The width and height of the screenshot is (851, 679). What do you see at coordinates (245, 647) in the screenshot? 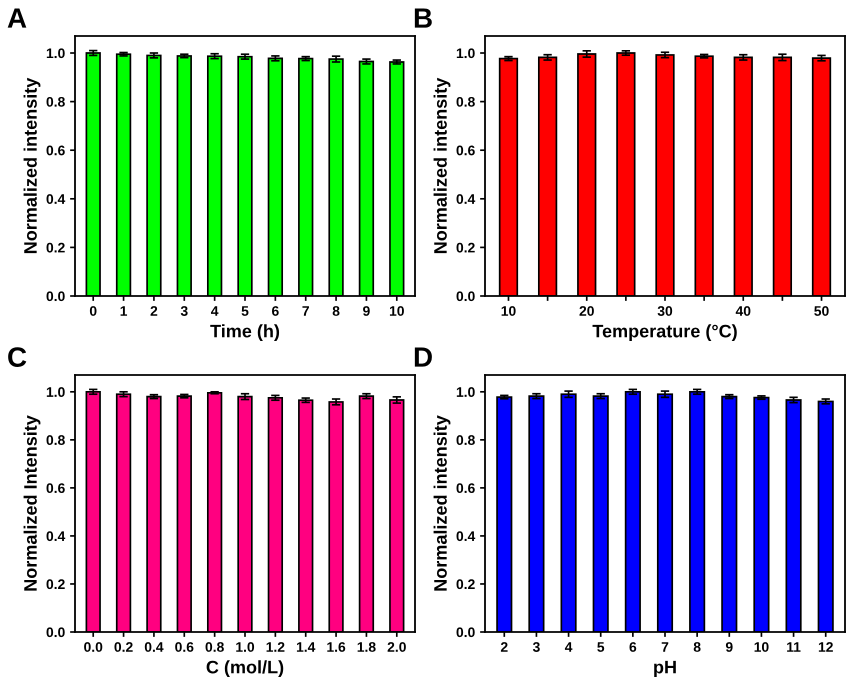
I see `x-tick-label: 1.0` at bounding box center [245, 647].